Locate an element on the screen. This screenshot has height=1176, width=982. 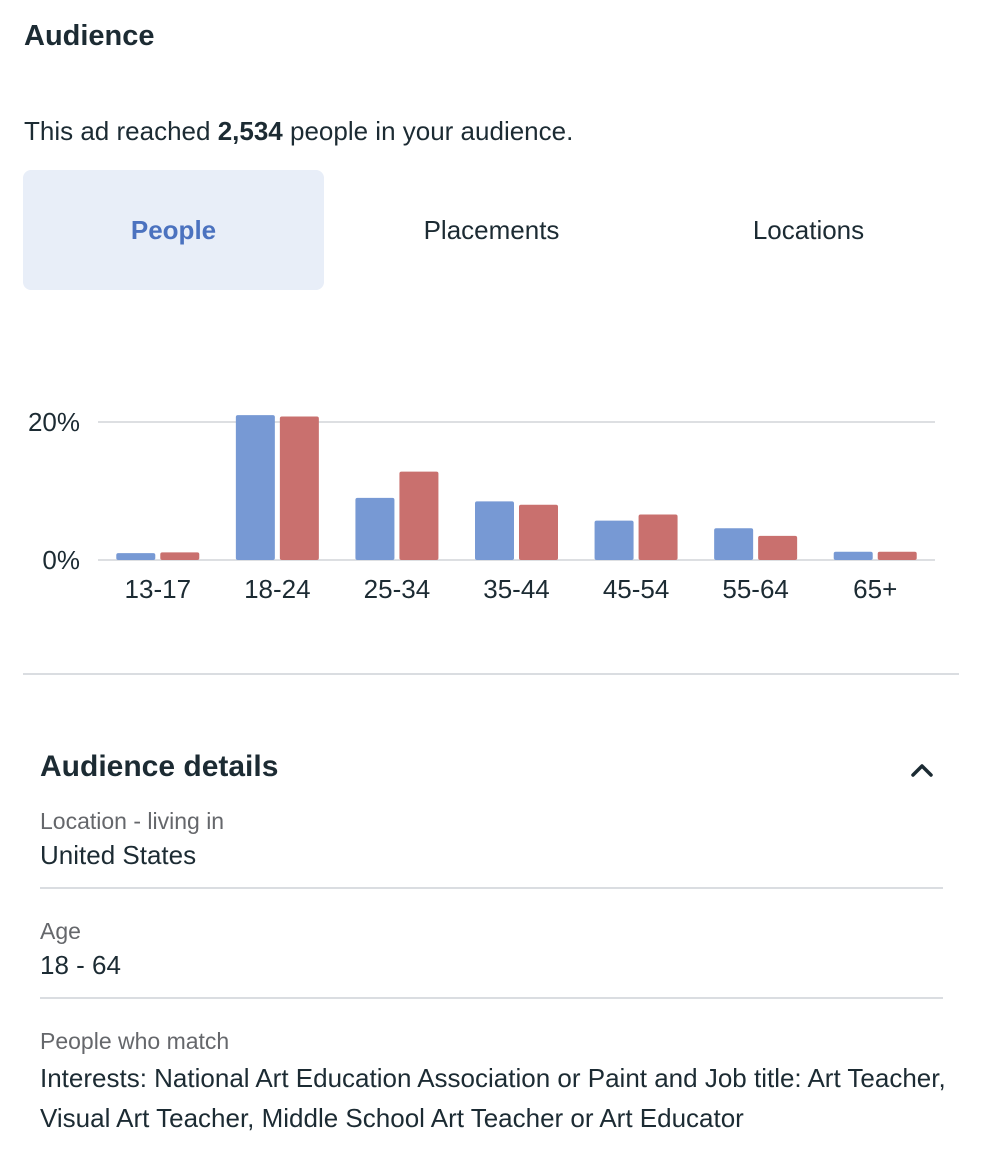
location-value: United States is located at coordinates (118, 855).